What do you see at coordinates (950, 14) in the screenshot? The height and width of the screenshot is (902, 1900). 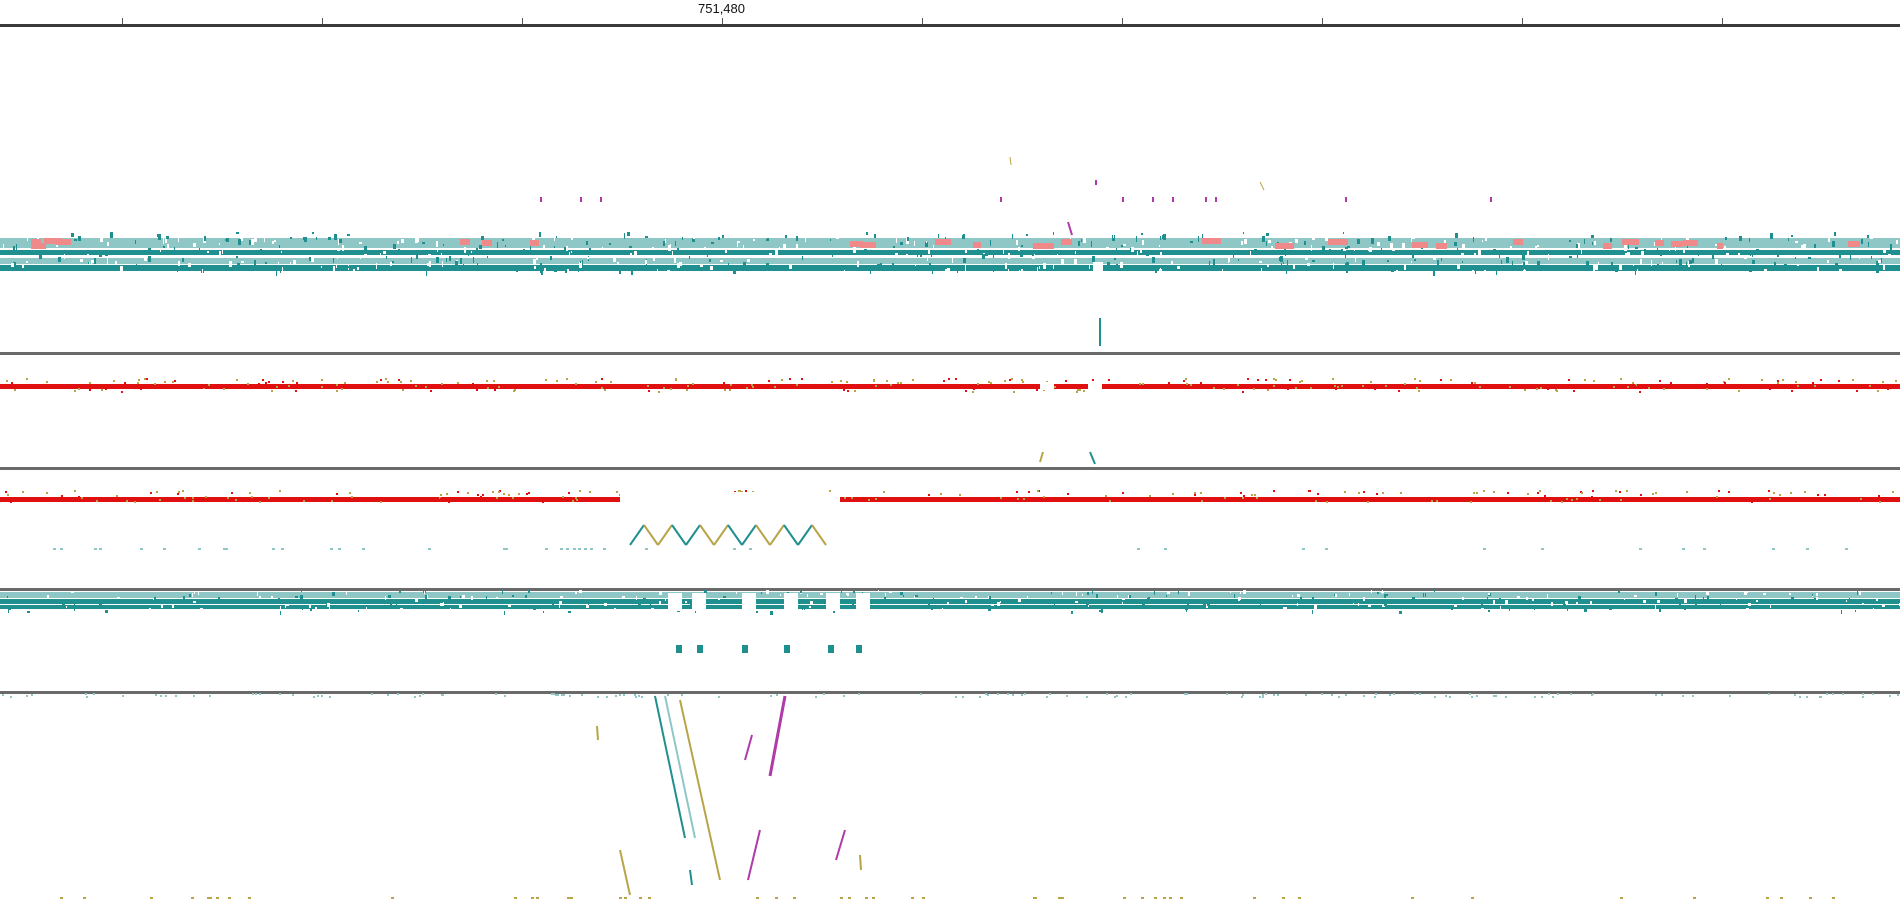 I see `position-ruler: 751,480` at bounding box center [950, 14].